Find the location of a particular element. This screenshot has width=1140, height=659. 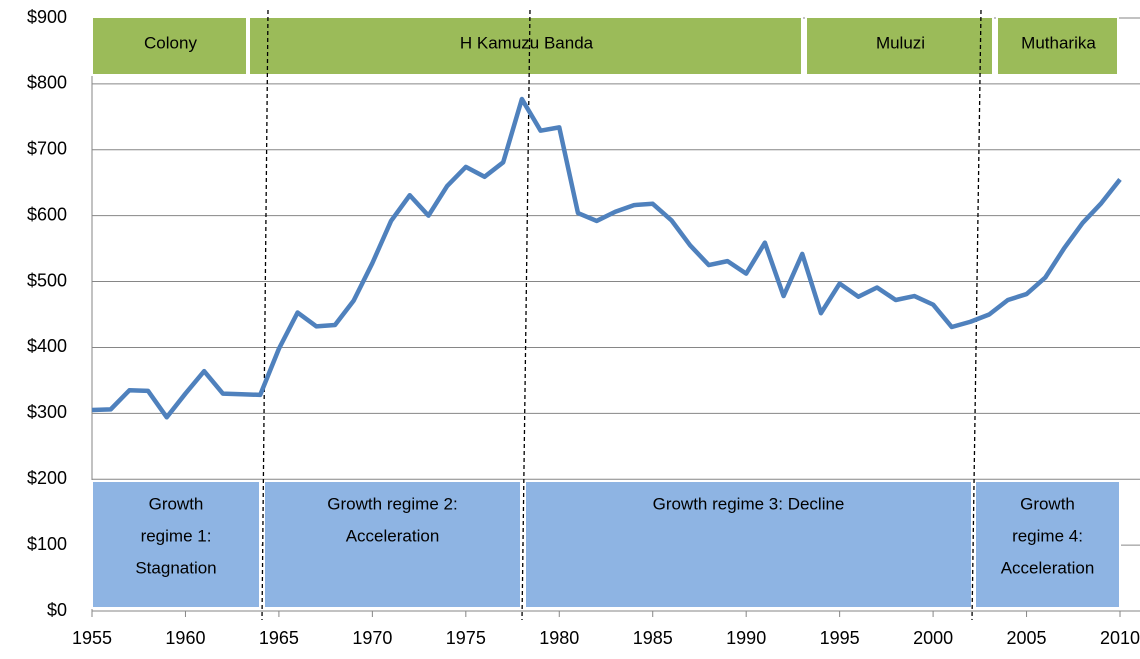

regime-label: Stagnation is located at coordinates (175, 567).